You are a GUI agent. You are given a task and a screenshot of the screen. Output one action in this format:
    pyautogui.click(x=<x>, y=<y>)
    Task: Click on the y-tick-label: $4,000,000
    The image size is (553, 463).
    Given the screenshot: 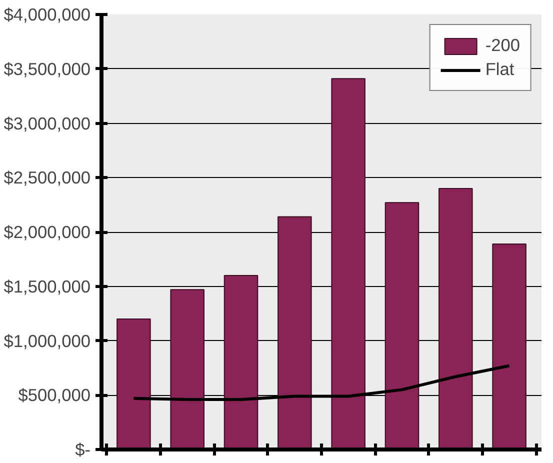 What is the action you would take?
    pyautogui.click(x=47, y=14)
    